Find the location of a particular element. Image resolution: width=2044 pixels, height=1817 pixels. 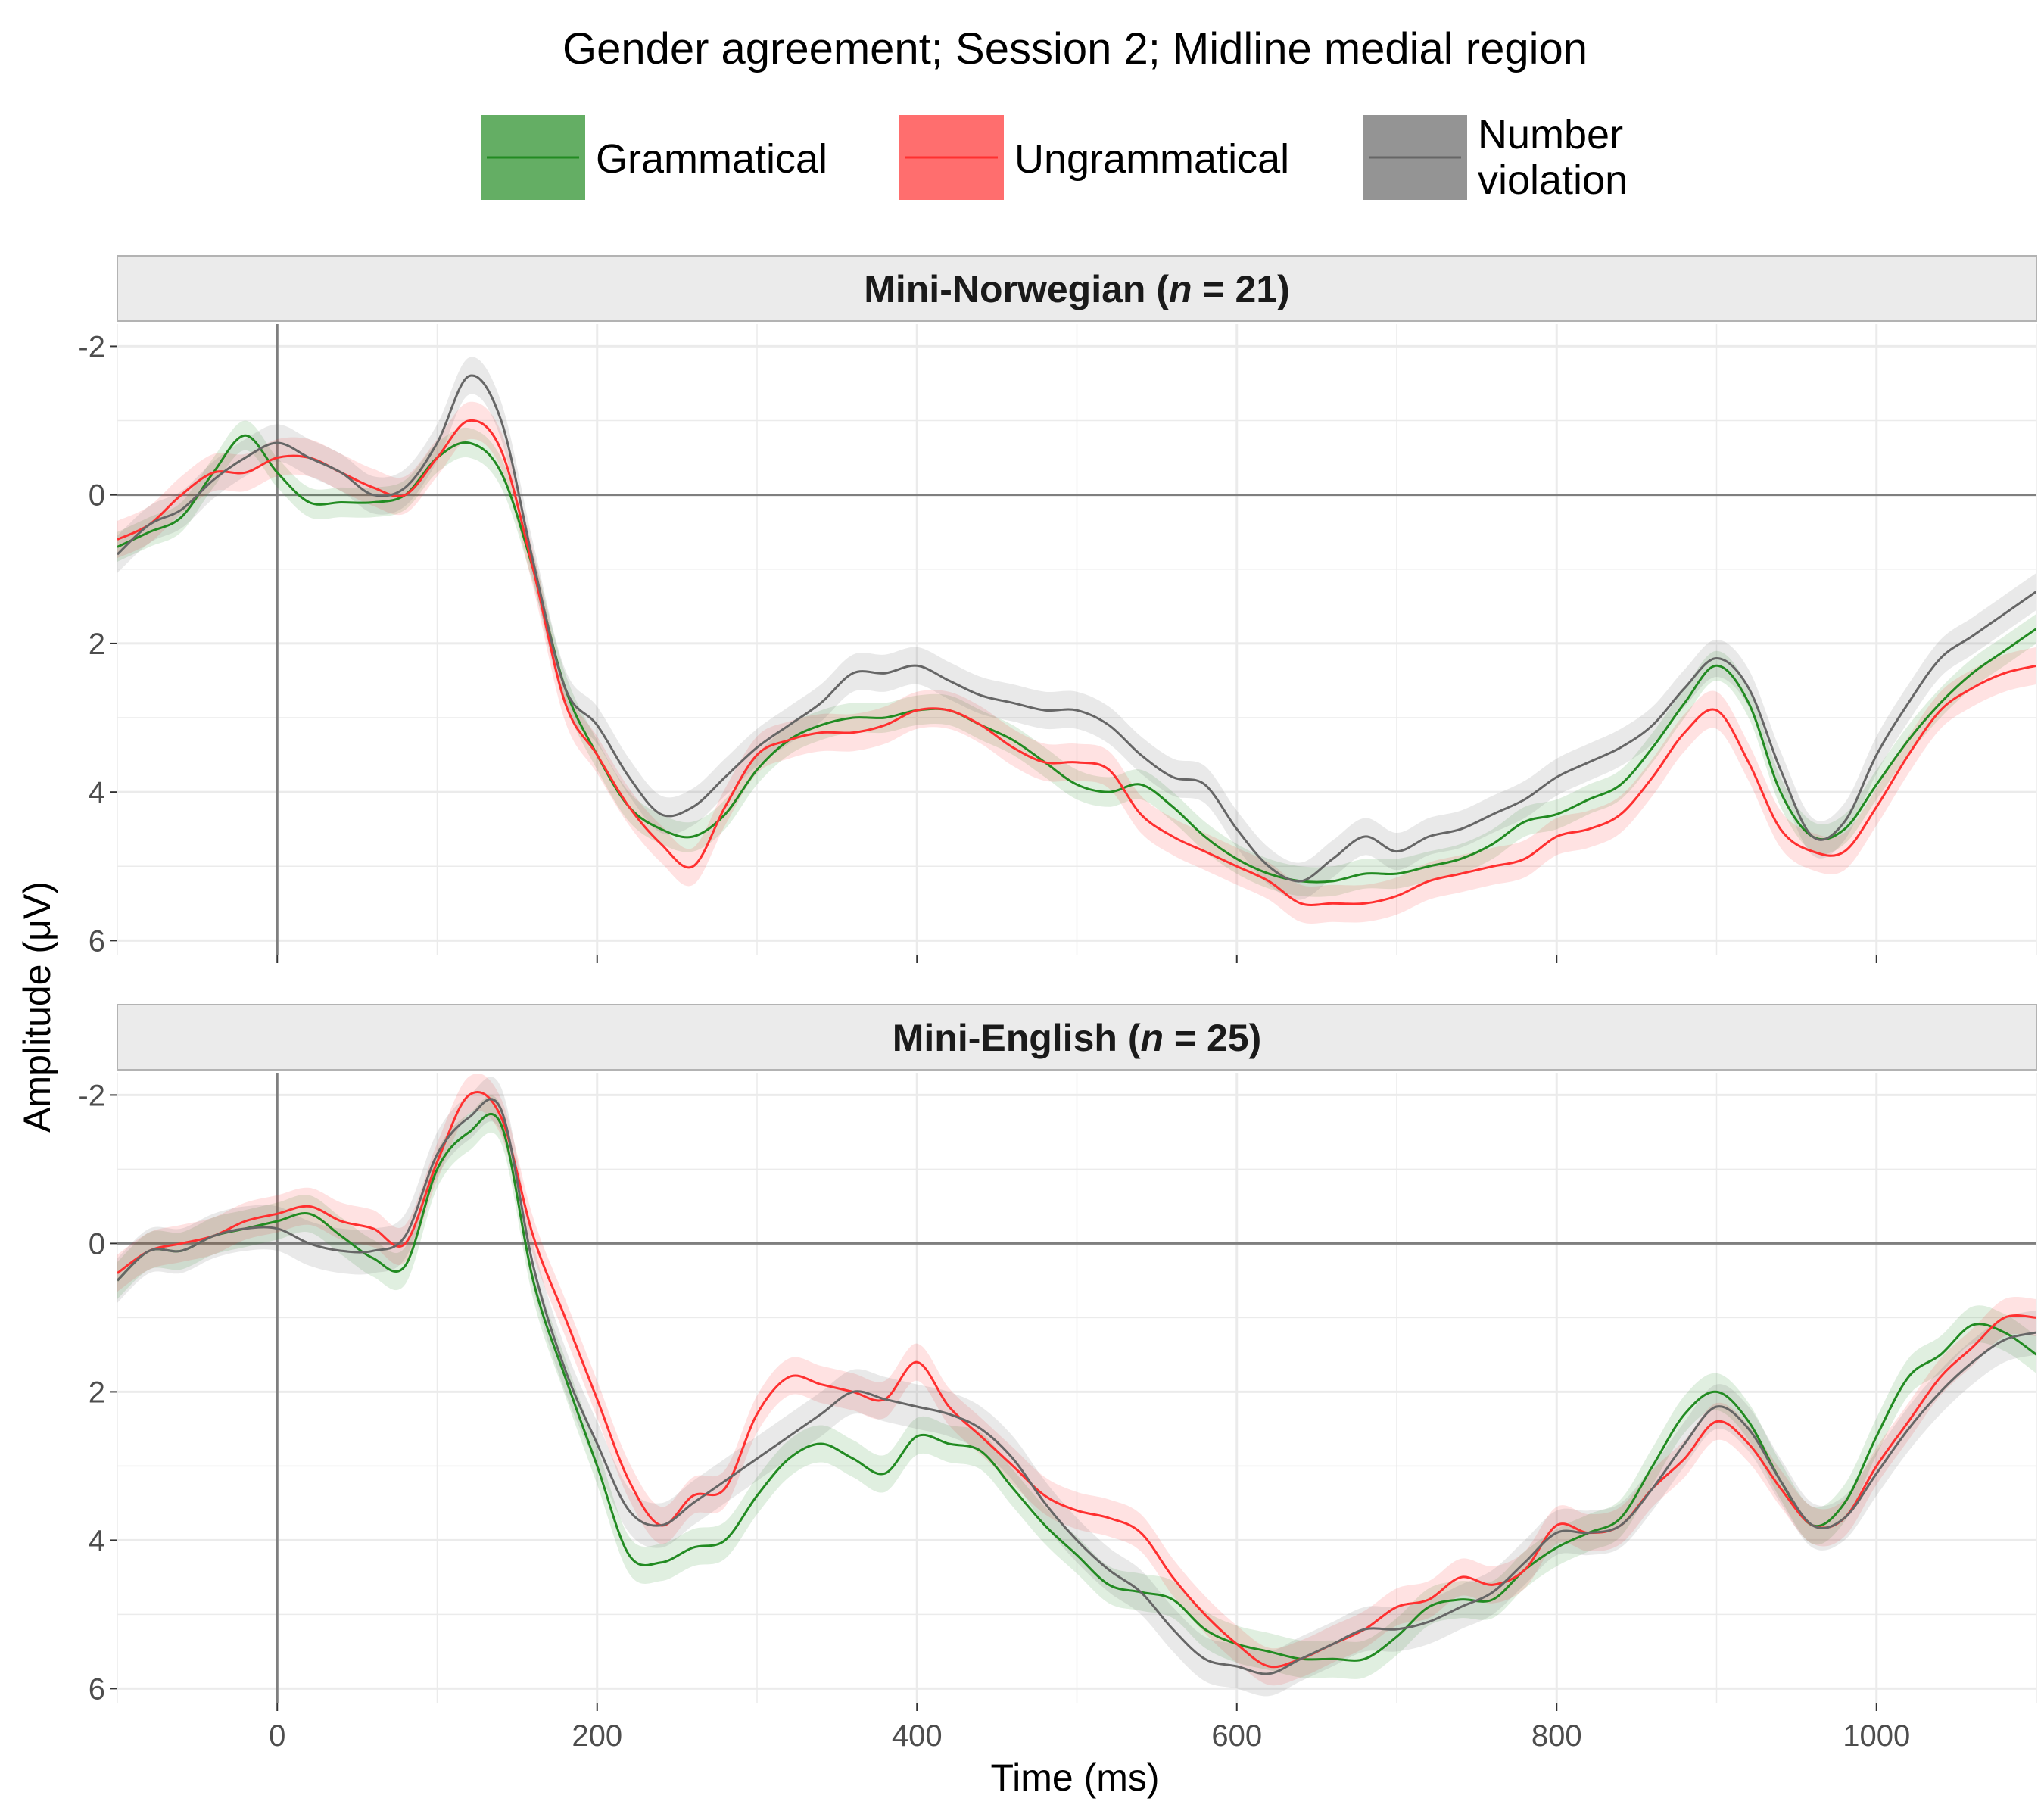

panel-title: Mini-English (n = 25) is located at coordinates (1077, 1038).